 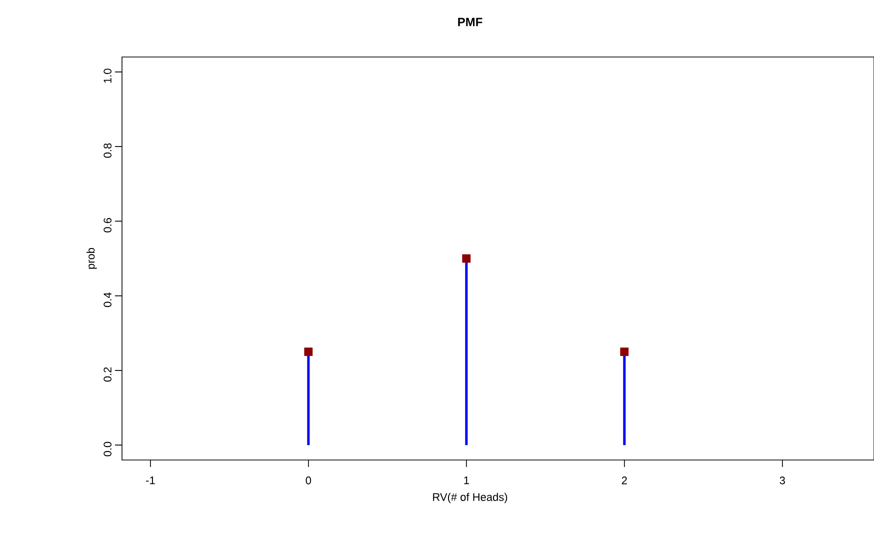 I want to click on x-tick-label: 2, so click(x=624, y=480).